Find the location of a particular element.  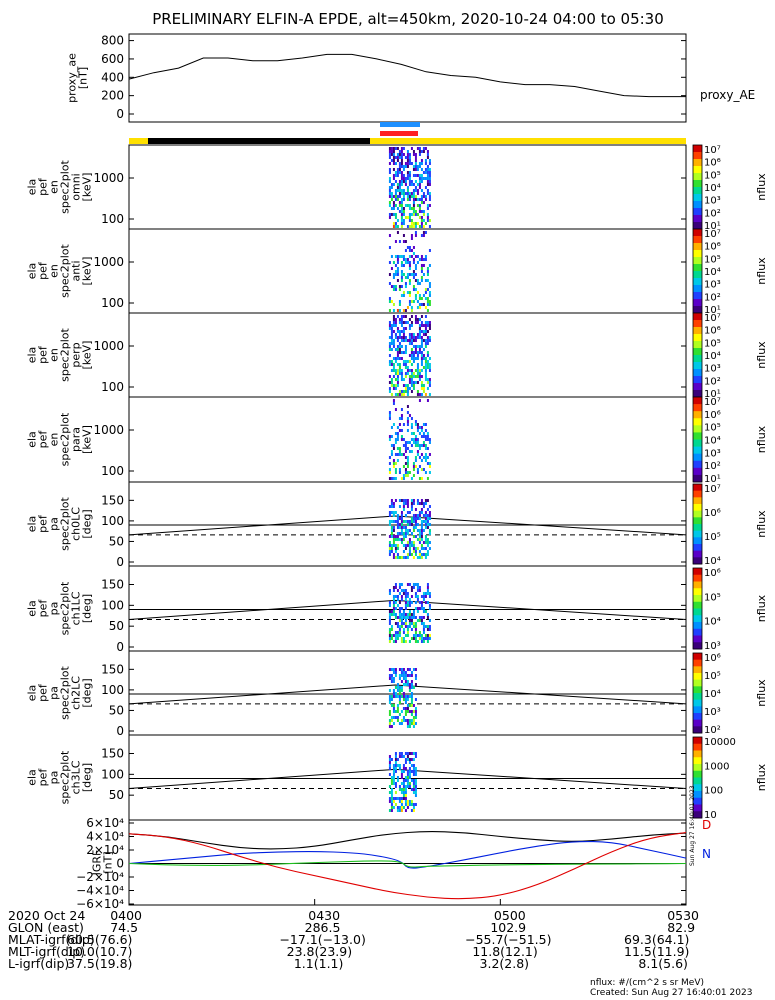

proxy-ae-ytick: 400 is located at coordinates (112, 77).